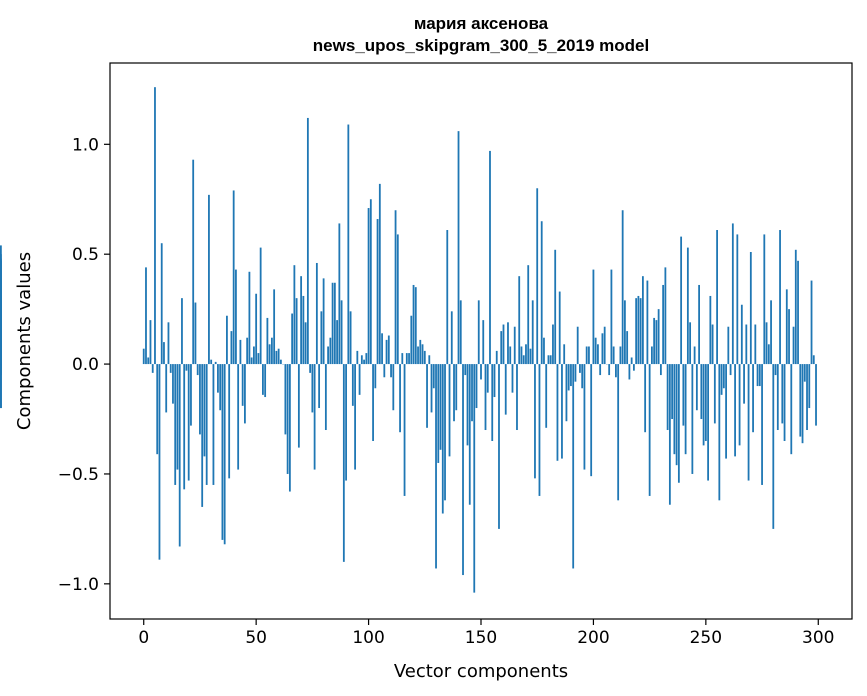  I want to click on x-axis-label: Vector components, so click(481, 671).